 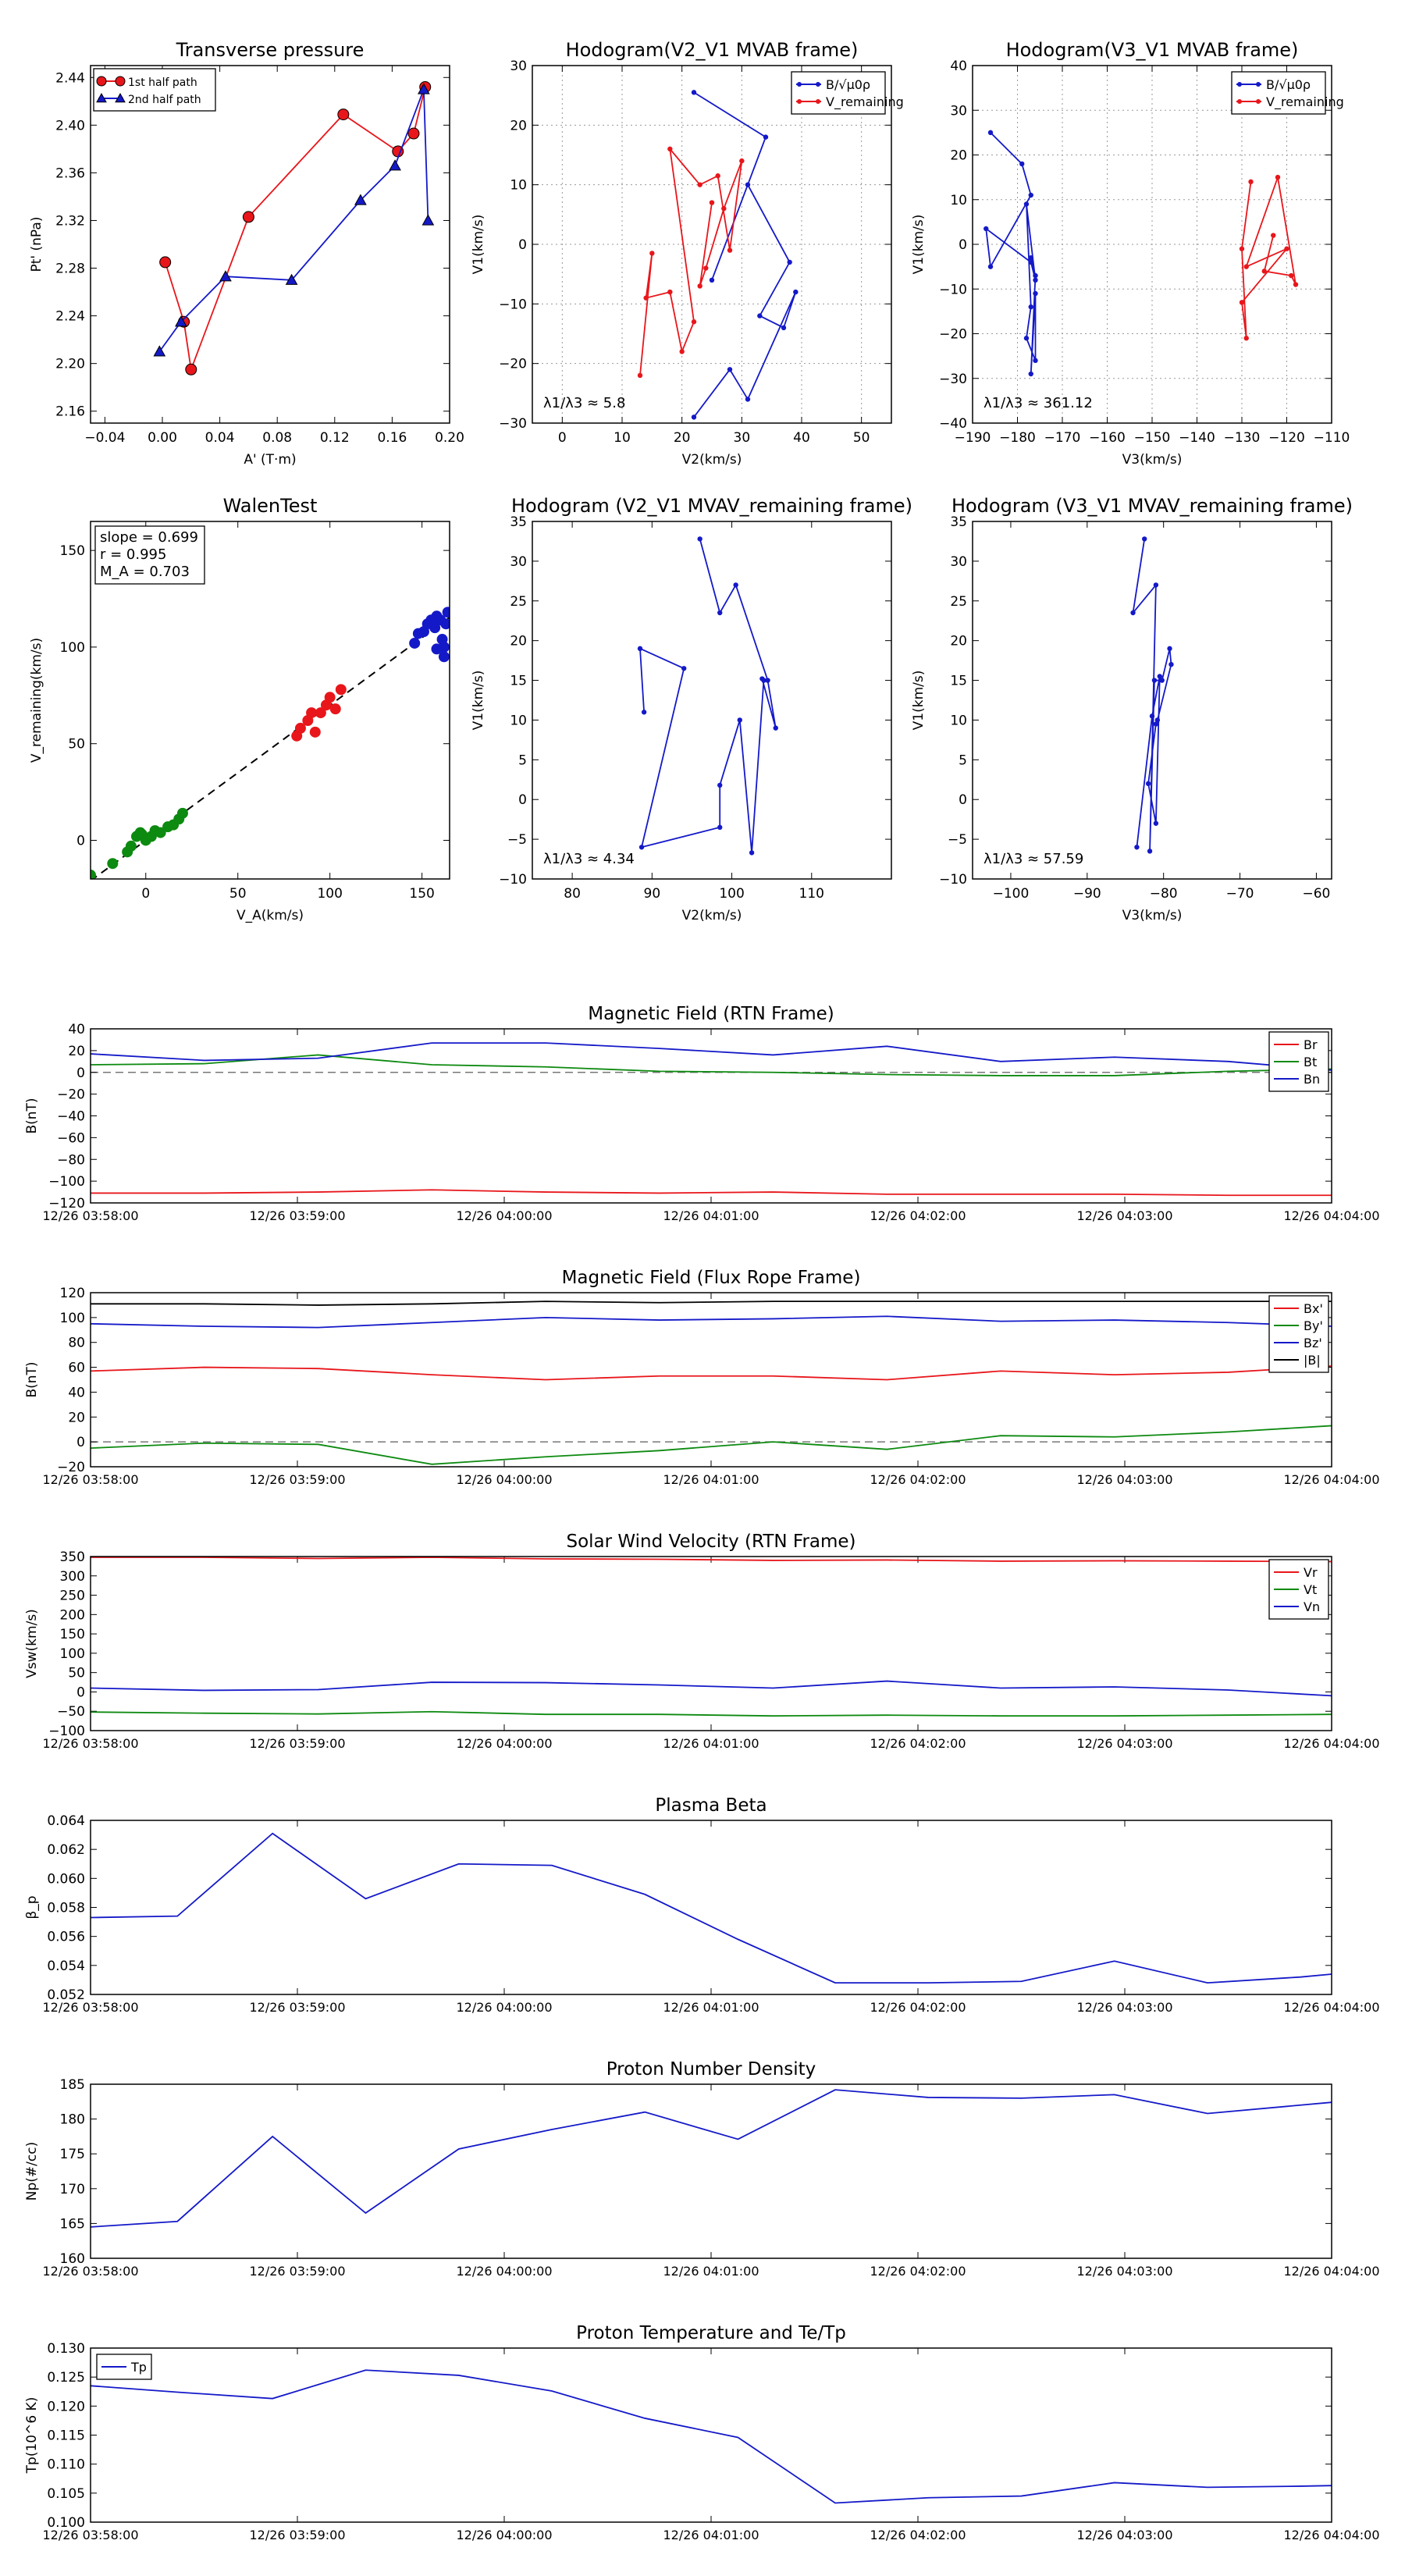 What do you see at coordinates (90, 2535) in the screenshot?
I see `temperature-xtick-label: 12/26 03:58:00` at bounding box center [90, 2535].